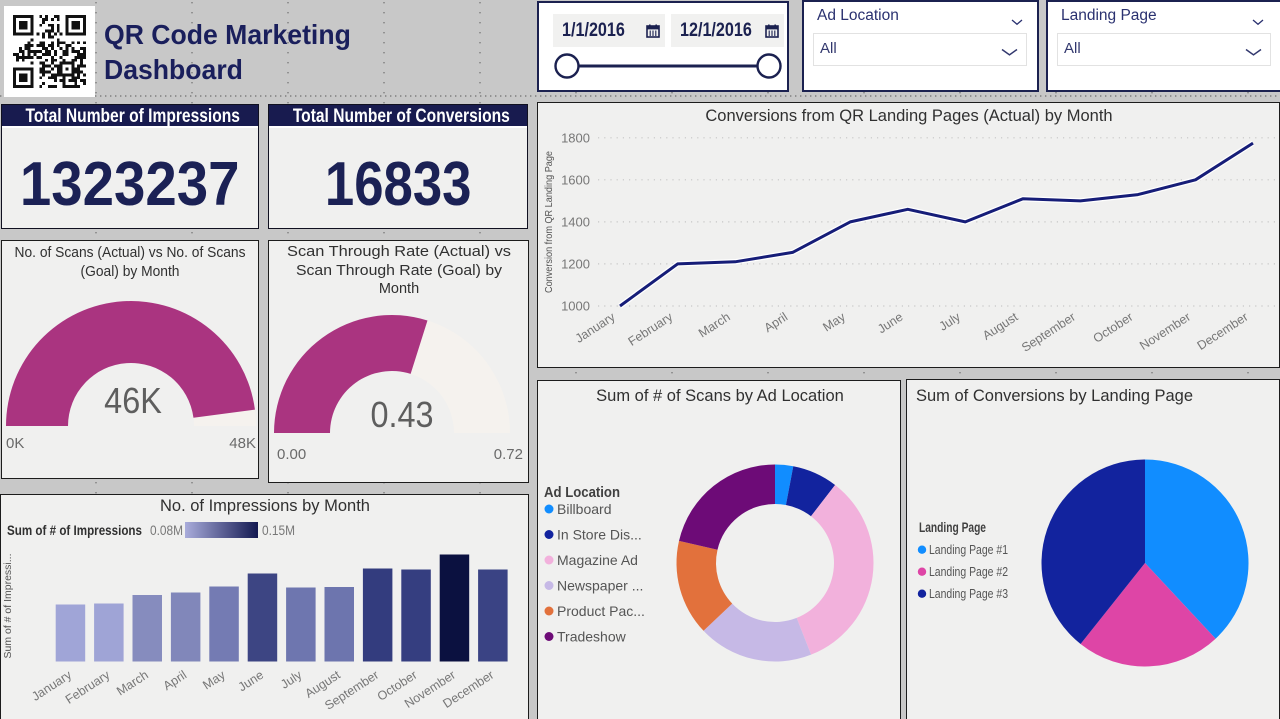  What do you see at coordinates (1113, 328) in the screenshot?
I see `svg-text: October` at bounding box center [1113, 328].